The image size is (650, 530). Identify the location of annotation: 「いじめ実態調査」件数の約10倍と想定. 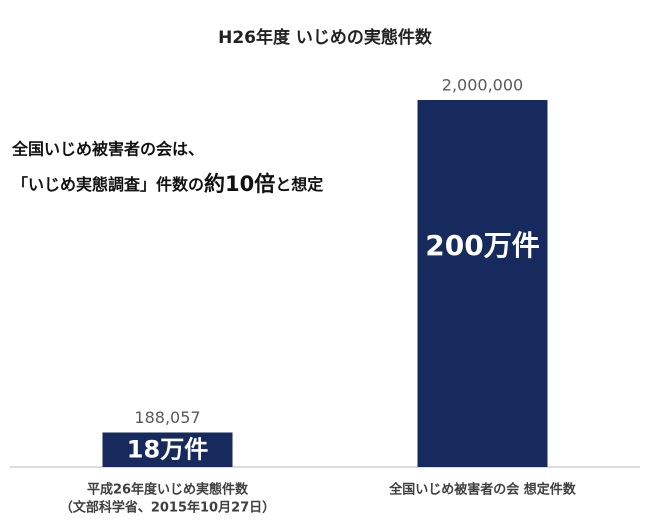
(167, 184).